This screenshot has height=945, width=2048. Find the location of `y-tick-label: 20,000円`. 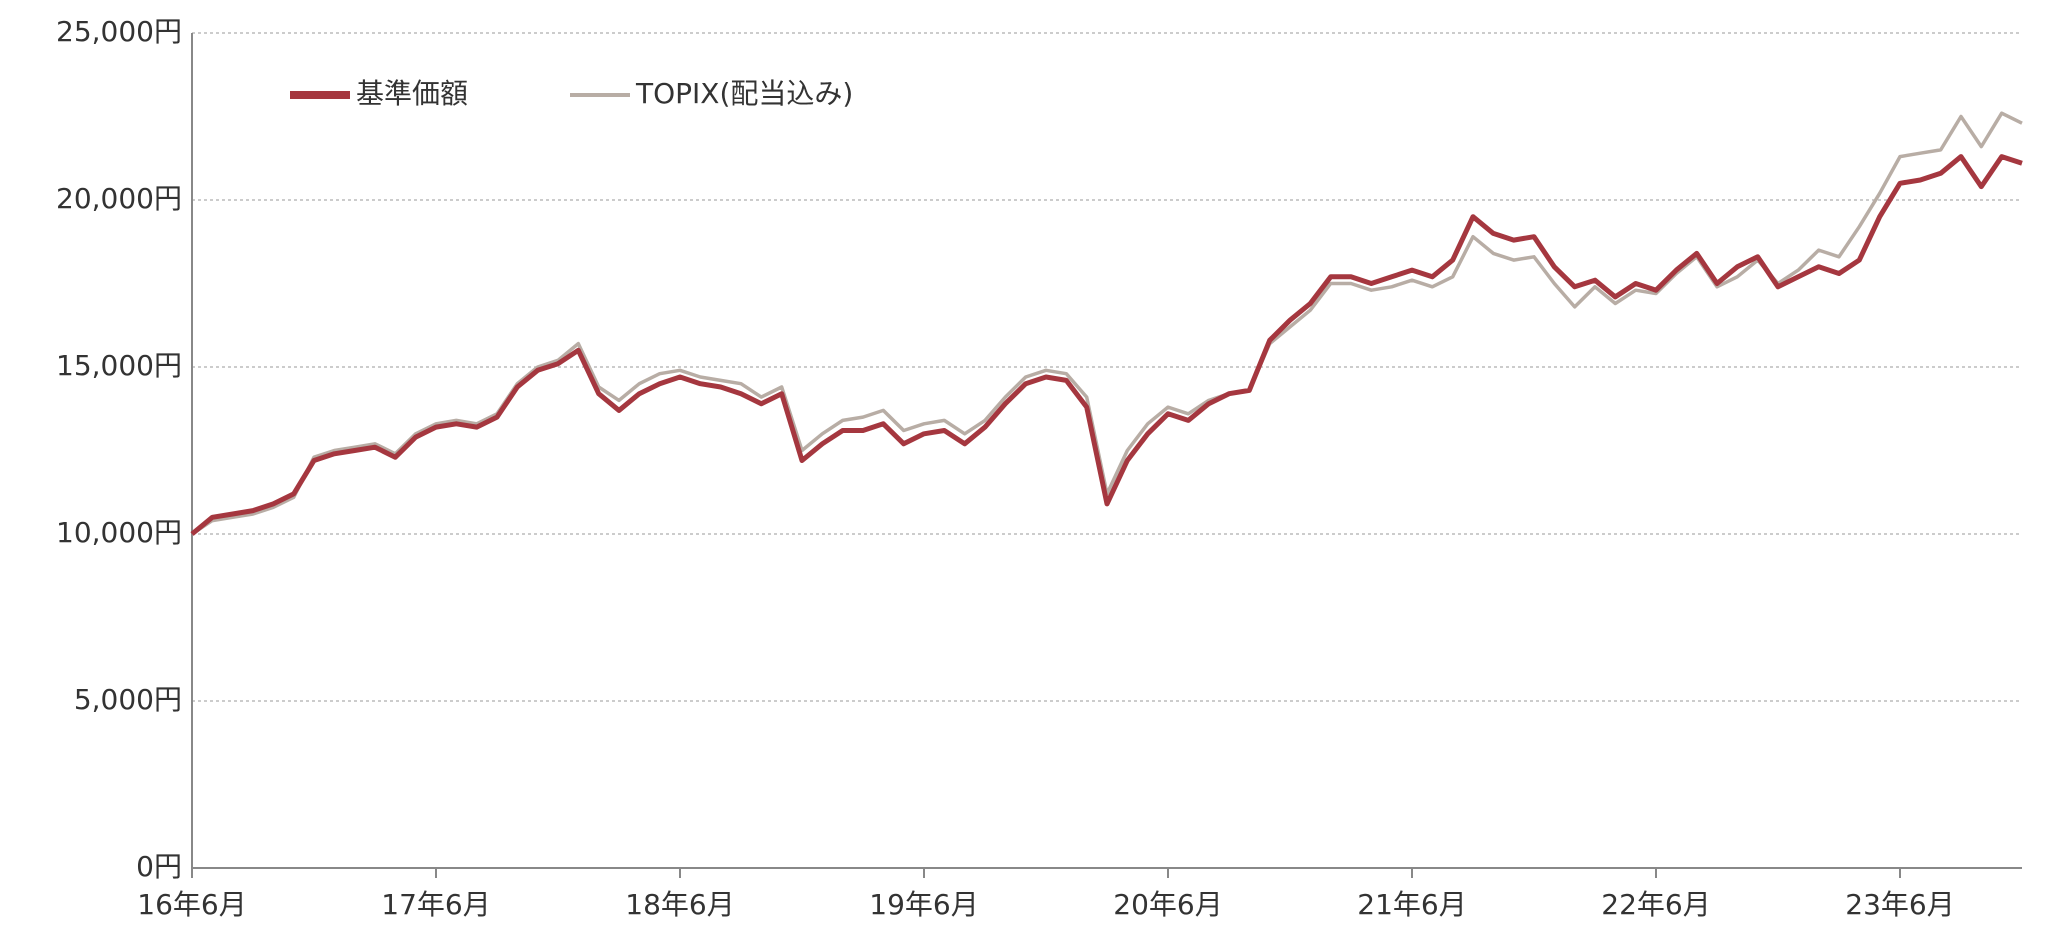

y-tick-label: 20,000円 is located at coordinates (119, 198).